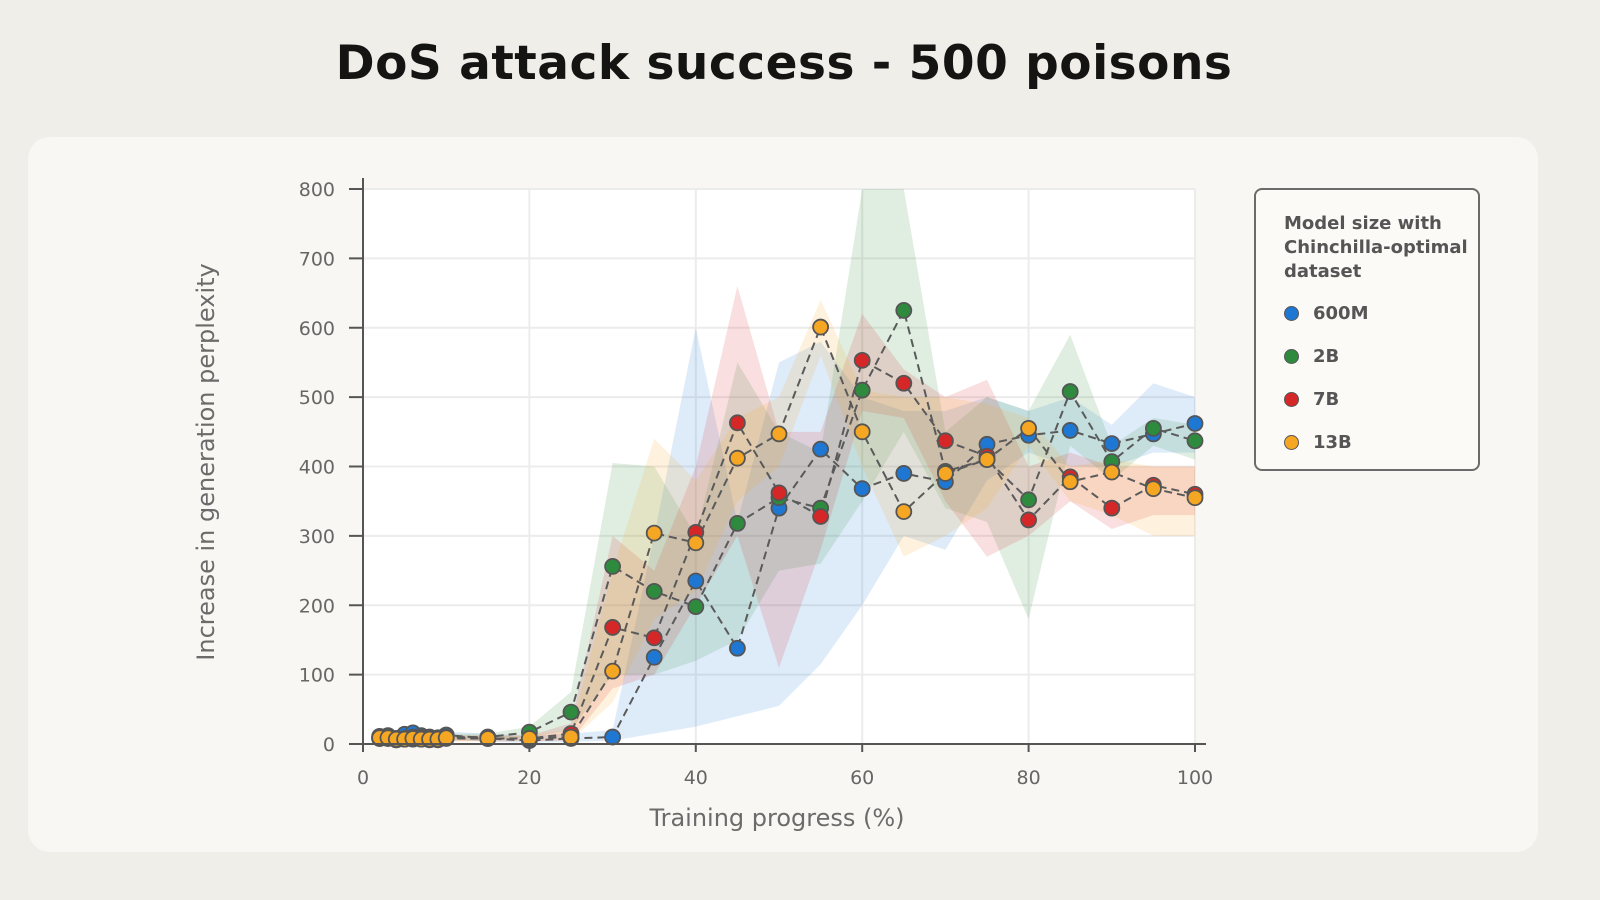  Describe the element at coordinates (206, 461) in the screenshot. I see `y-axis-label: Increase in generation perplexity` at that location.